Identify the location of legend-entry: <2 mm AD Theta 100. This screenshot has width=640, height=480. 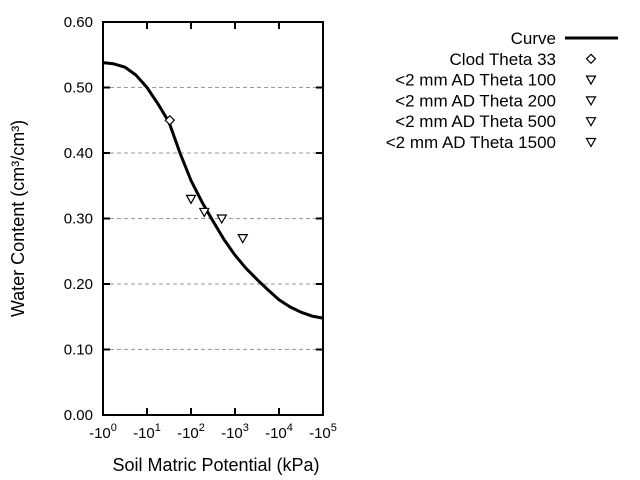
(496, 80).